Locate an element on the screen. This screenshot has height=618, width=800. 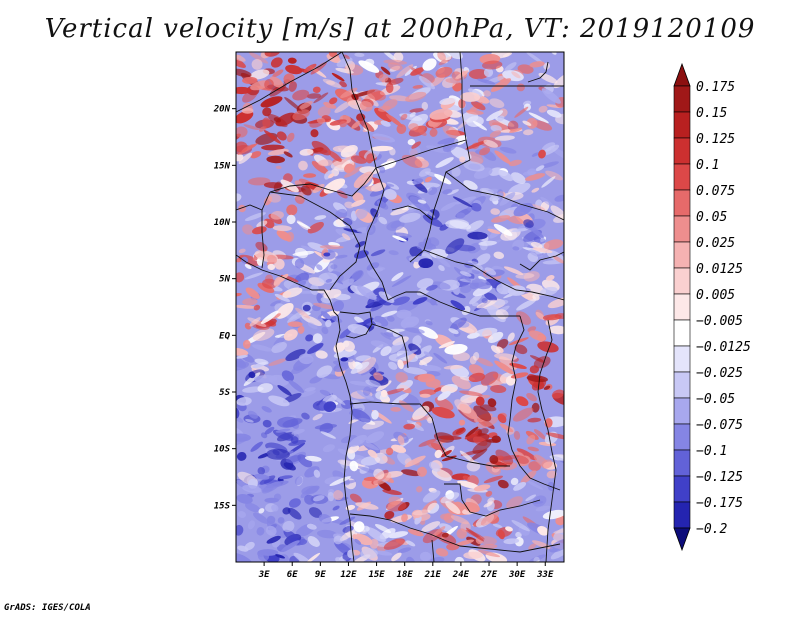
lon-tick-label: 18E is located at coordinates (405, 575).